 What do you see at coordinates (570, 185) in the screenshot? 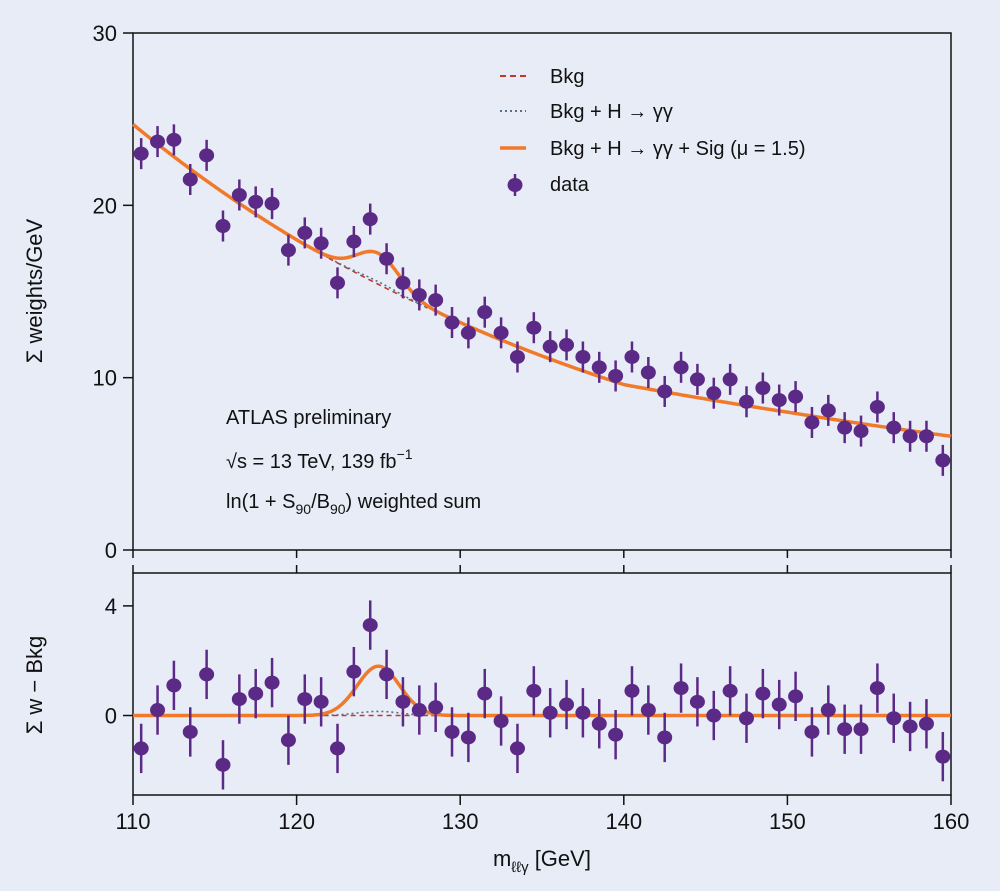
I see `legend-label-data: data` at bounding box center [570, 185].